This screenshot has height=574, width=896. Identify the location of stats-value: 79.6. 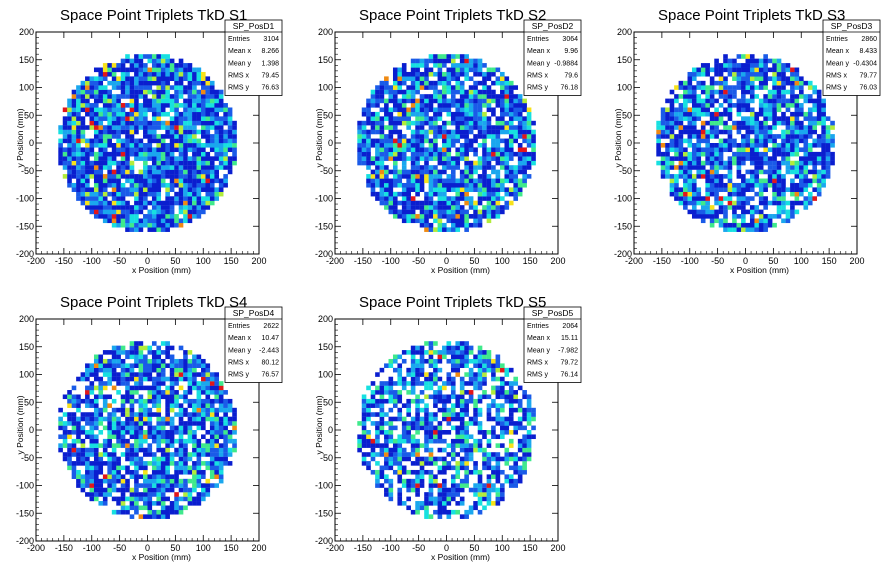
(571, 75).